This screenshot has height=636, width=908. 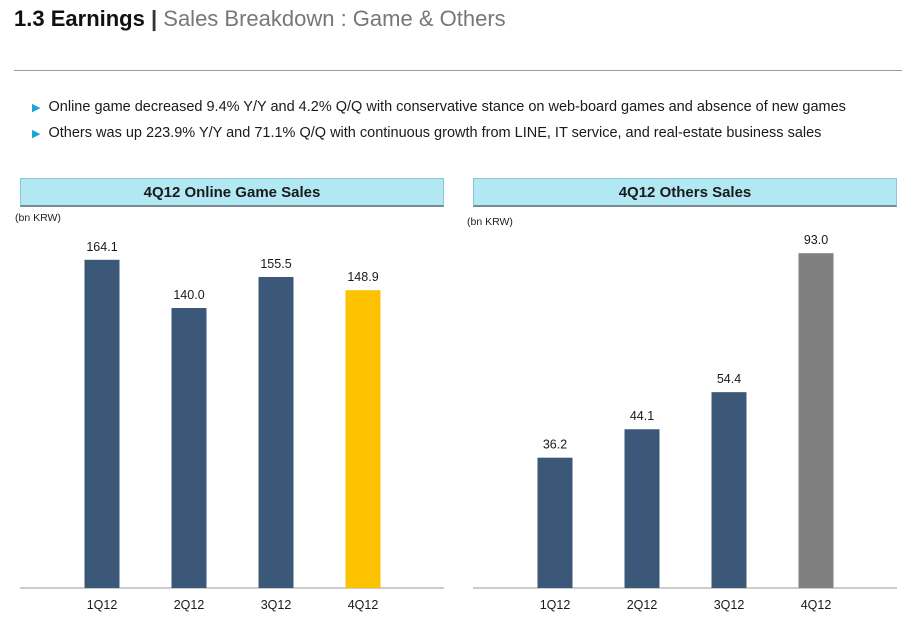 I want to click on chart-title: 4Q12 Others Sales, so click(x=685, y=192).